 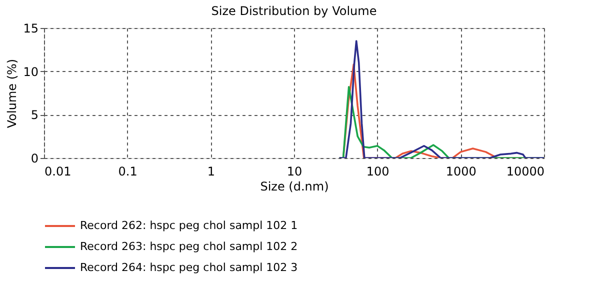 I want to click on chart-title: Size Distribution by Volume, so click(x=294, y=11).